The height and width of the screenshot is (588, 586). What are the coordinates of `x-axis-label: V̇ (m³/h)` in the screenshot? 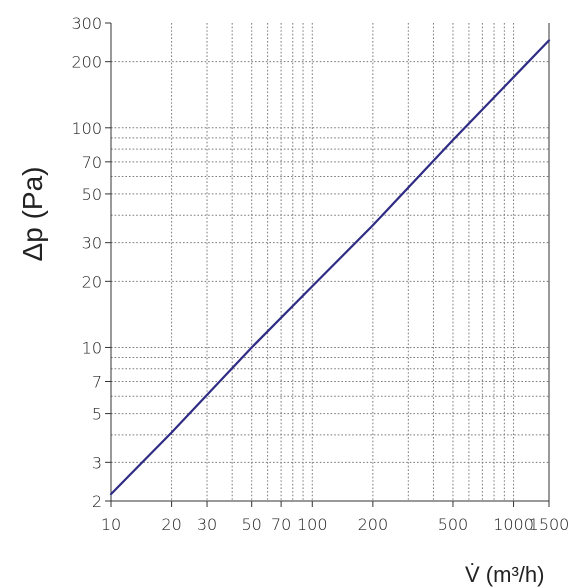 It's located at (504, 574).